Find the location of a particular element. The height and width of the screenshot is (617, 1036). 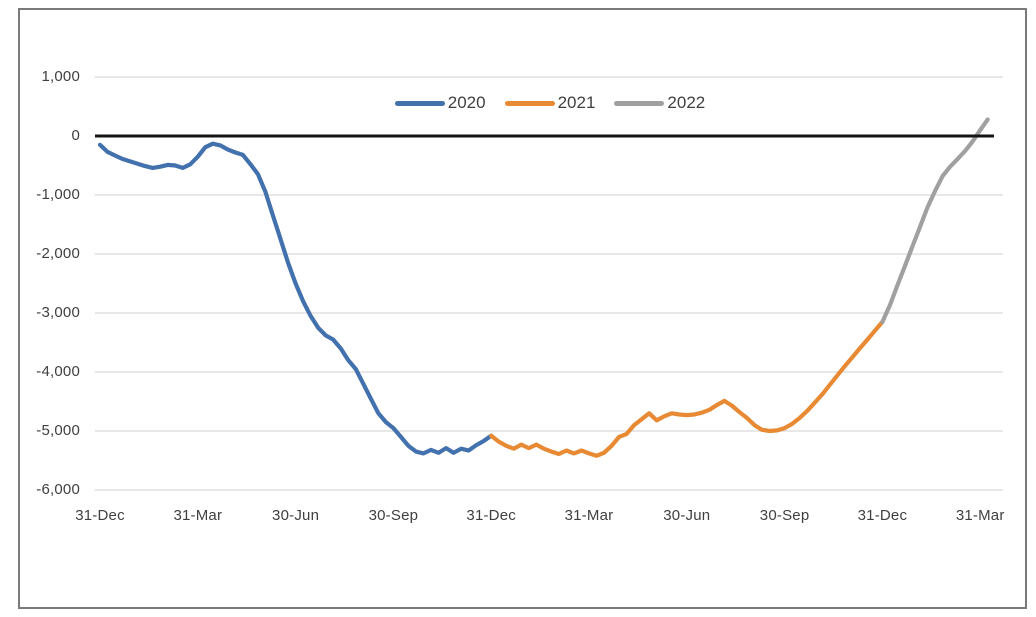

y-axis-tick-label: 0 is located at coordinates (75, 135).